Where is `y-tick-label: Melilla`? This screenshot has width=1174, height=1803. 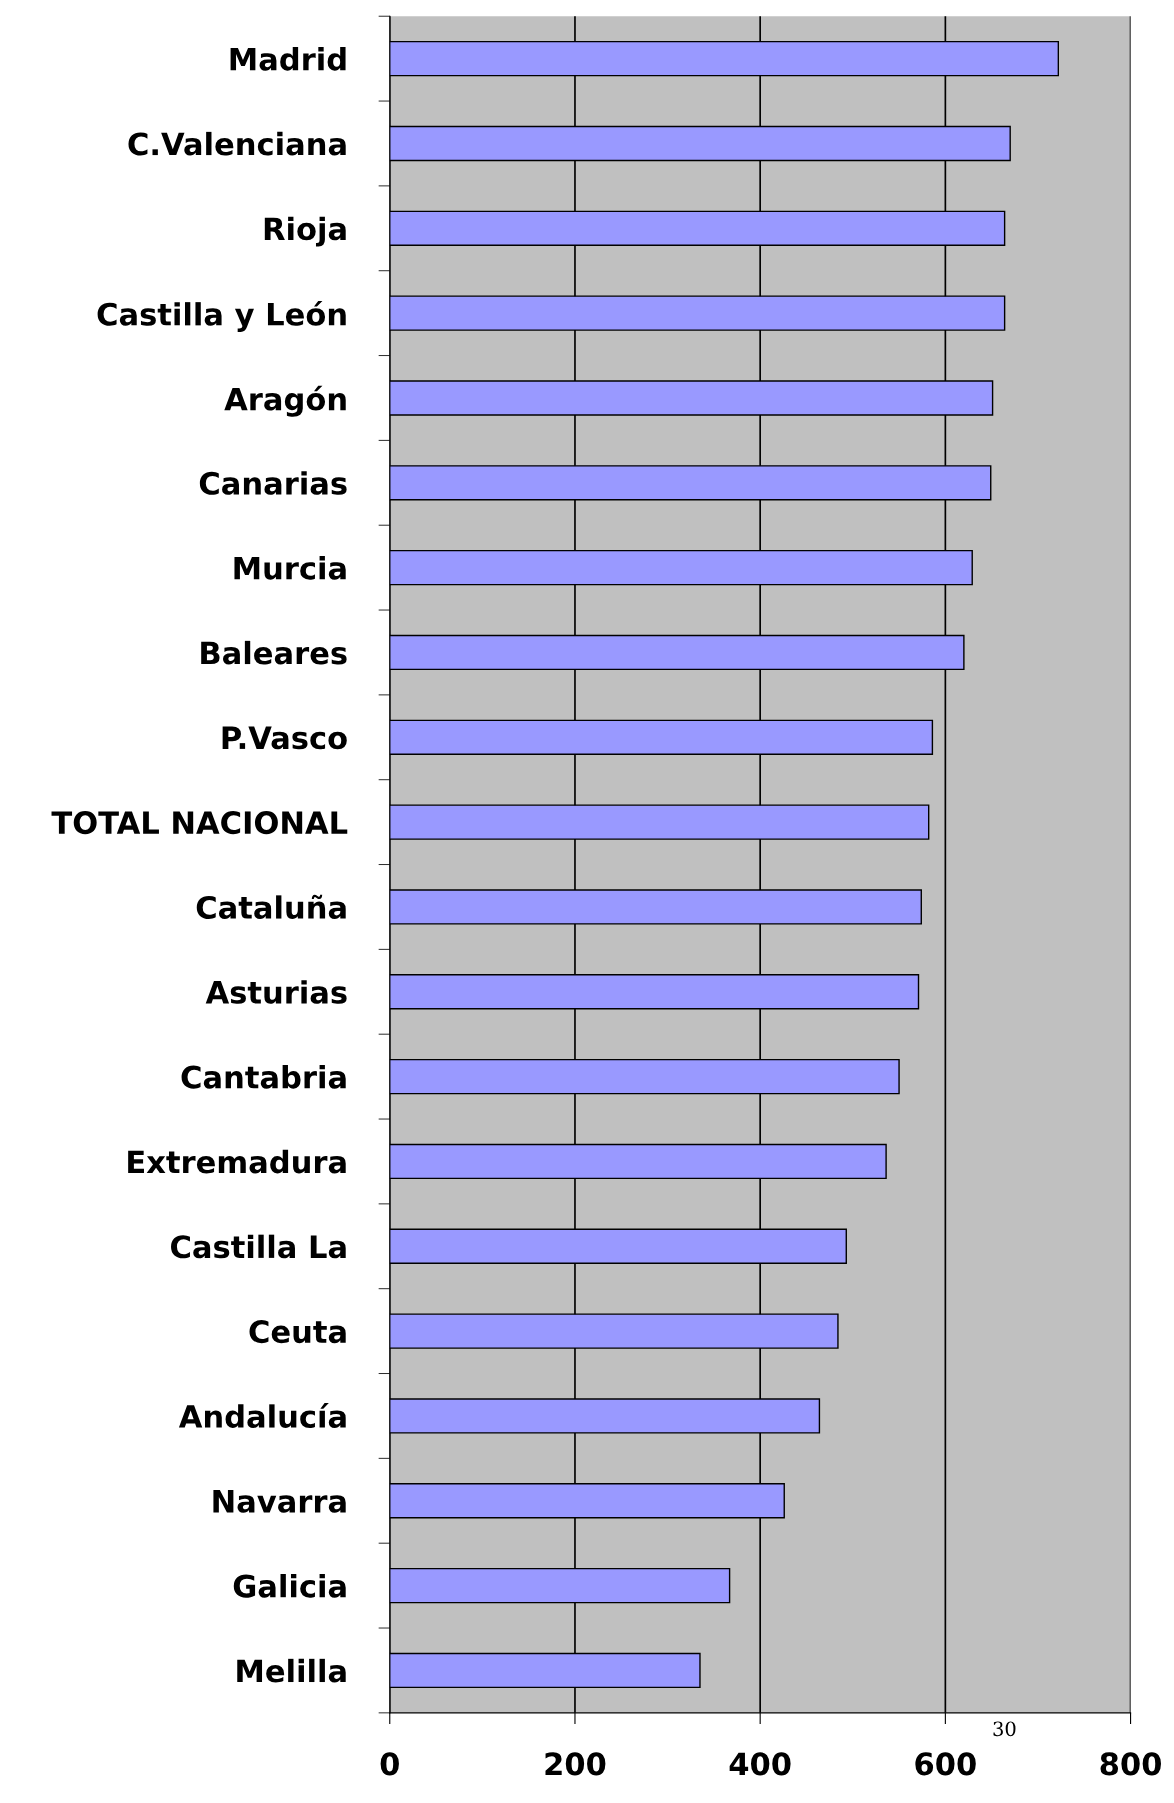 y-tick-label: Melilla is located at coordinates (291, 1670).